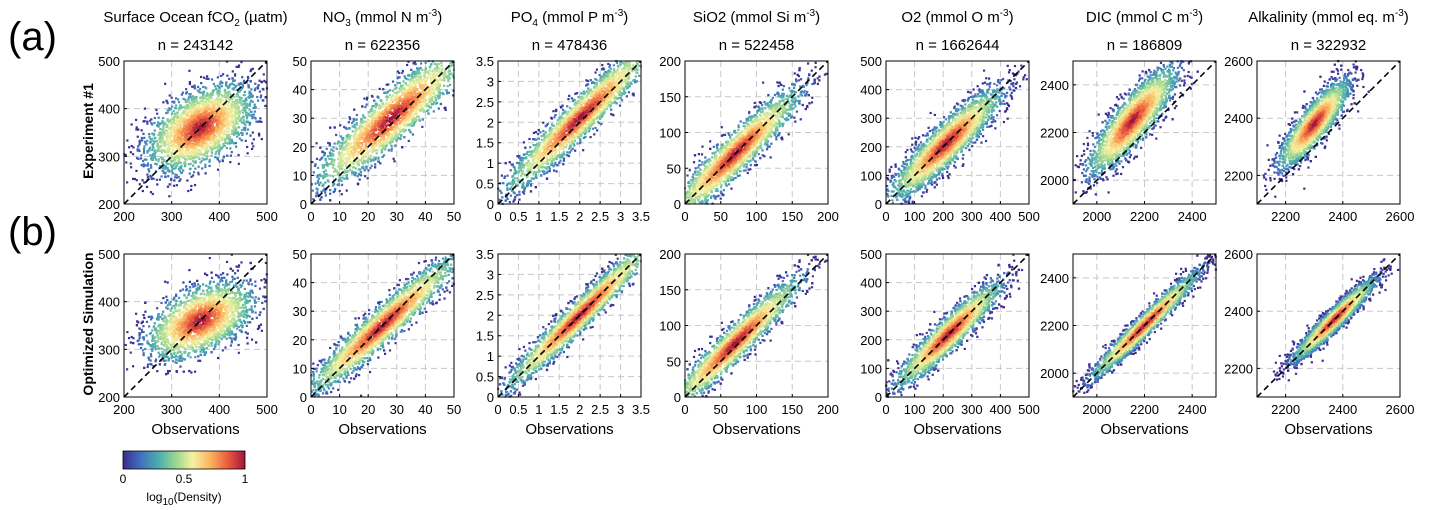  Describe the element at coordinates (219, 216) in the screenshot. I see `x-tick-label: 400` at that location.